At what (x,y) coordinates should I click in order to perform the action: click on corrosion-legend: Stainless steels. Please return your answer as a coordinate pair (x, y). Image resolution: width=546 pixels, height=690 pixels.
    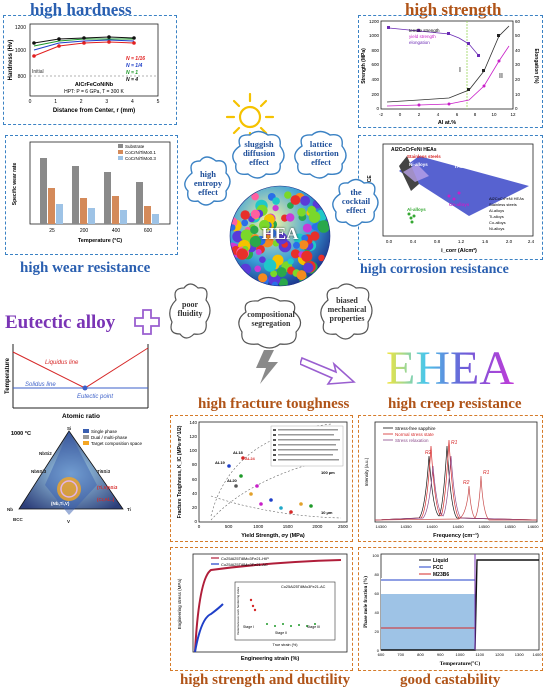
    Looking at the image, I should click on (503, 204).